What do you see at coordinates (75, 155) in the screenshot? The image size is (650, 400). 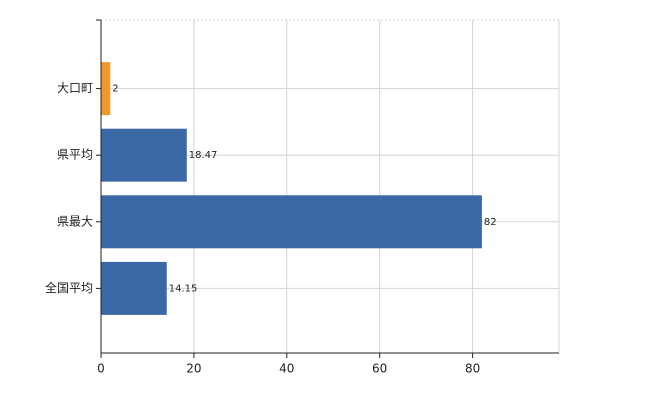 I see `y-tick-label: 県平均` at bounding box center [75, 155].